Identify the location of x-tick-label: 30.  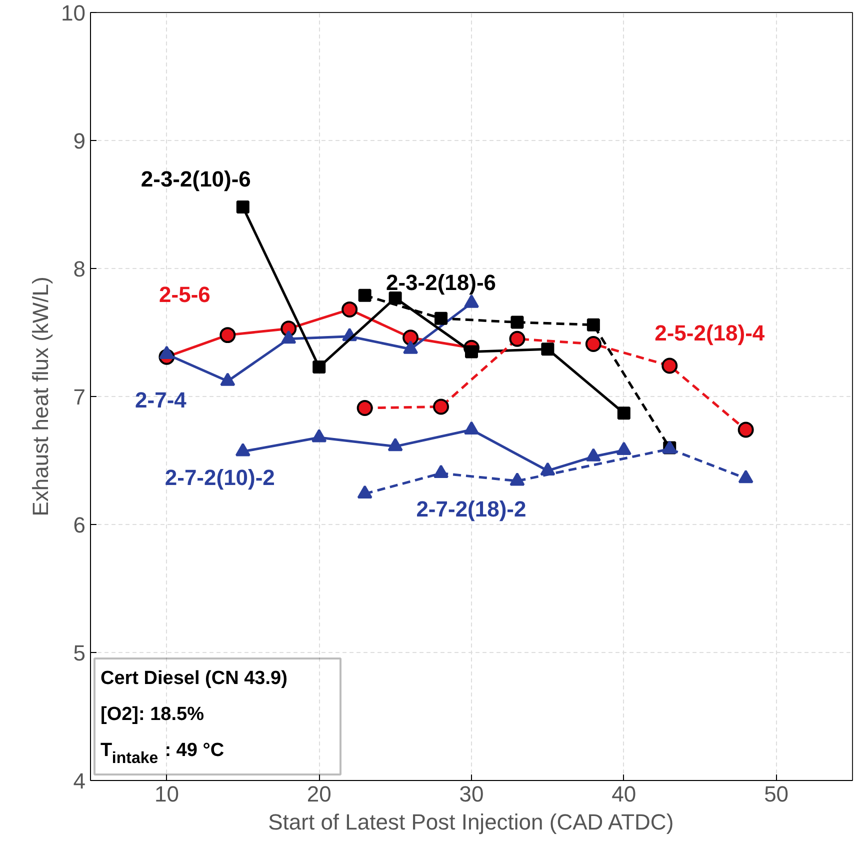
(471, 794).